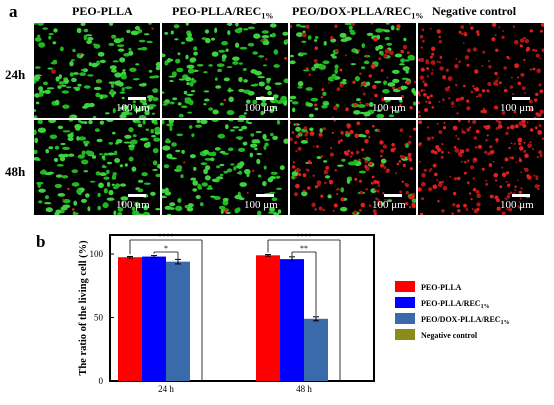  What do you see at coordinates (304, 248) in the screenshot?
I see `significance-label: **` at bounding box center [304, 248].